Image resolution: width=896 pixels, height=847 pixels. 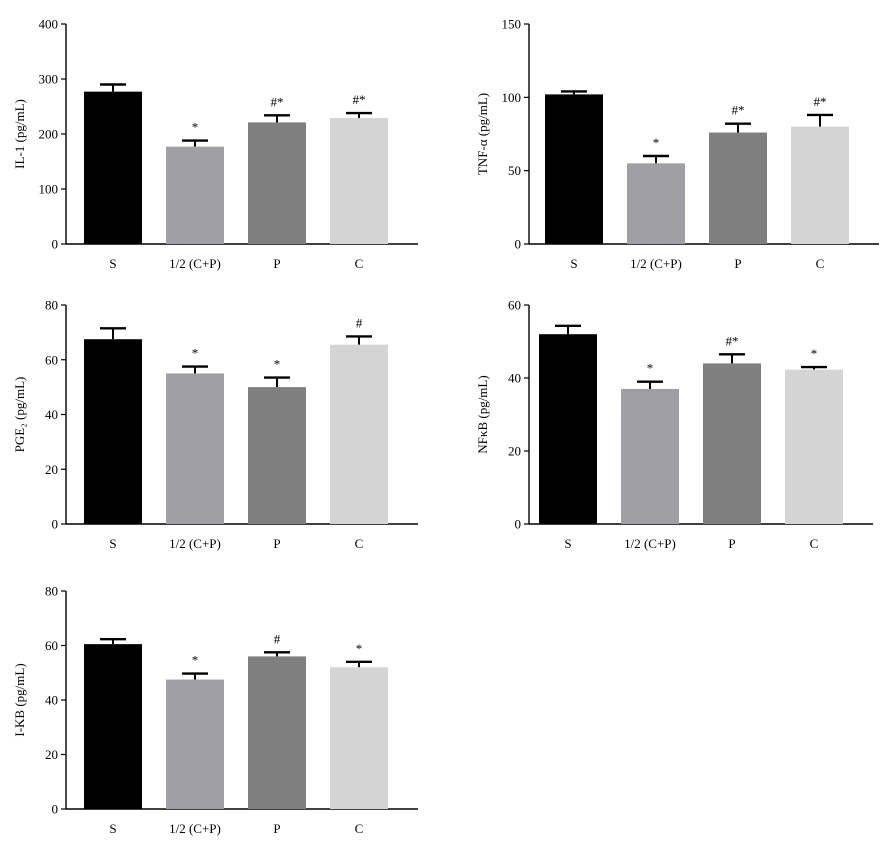 What do you see at coordinates (677, 144) in the screenshot?
I see `chart-panel-2: 0 50 100 150 TNF-α (pg/mL) S * 1/2 (C+P) #* P #* C` at bounding box center [677, 144].